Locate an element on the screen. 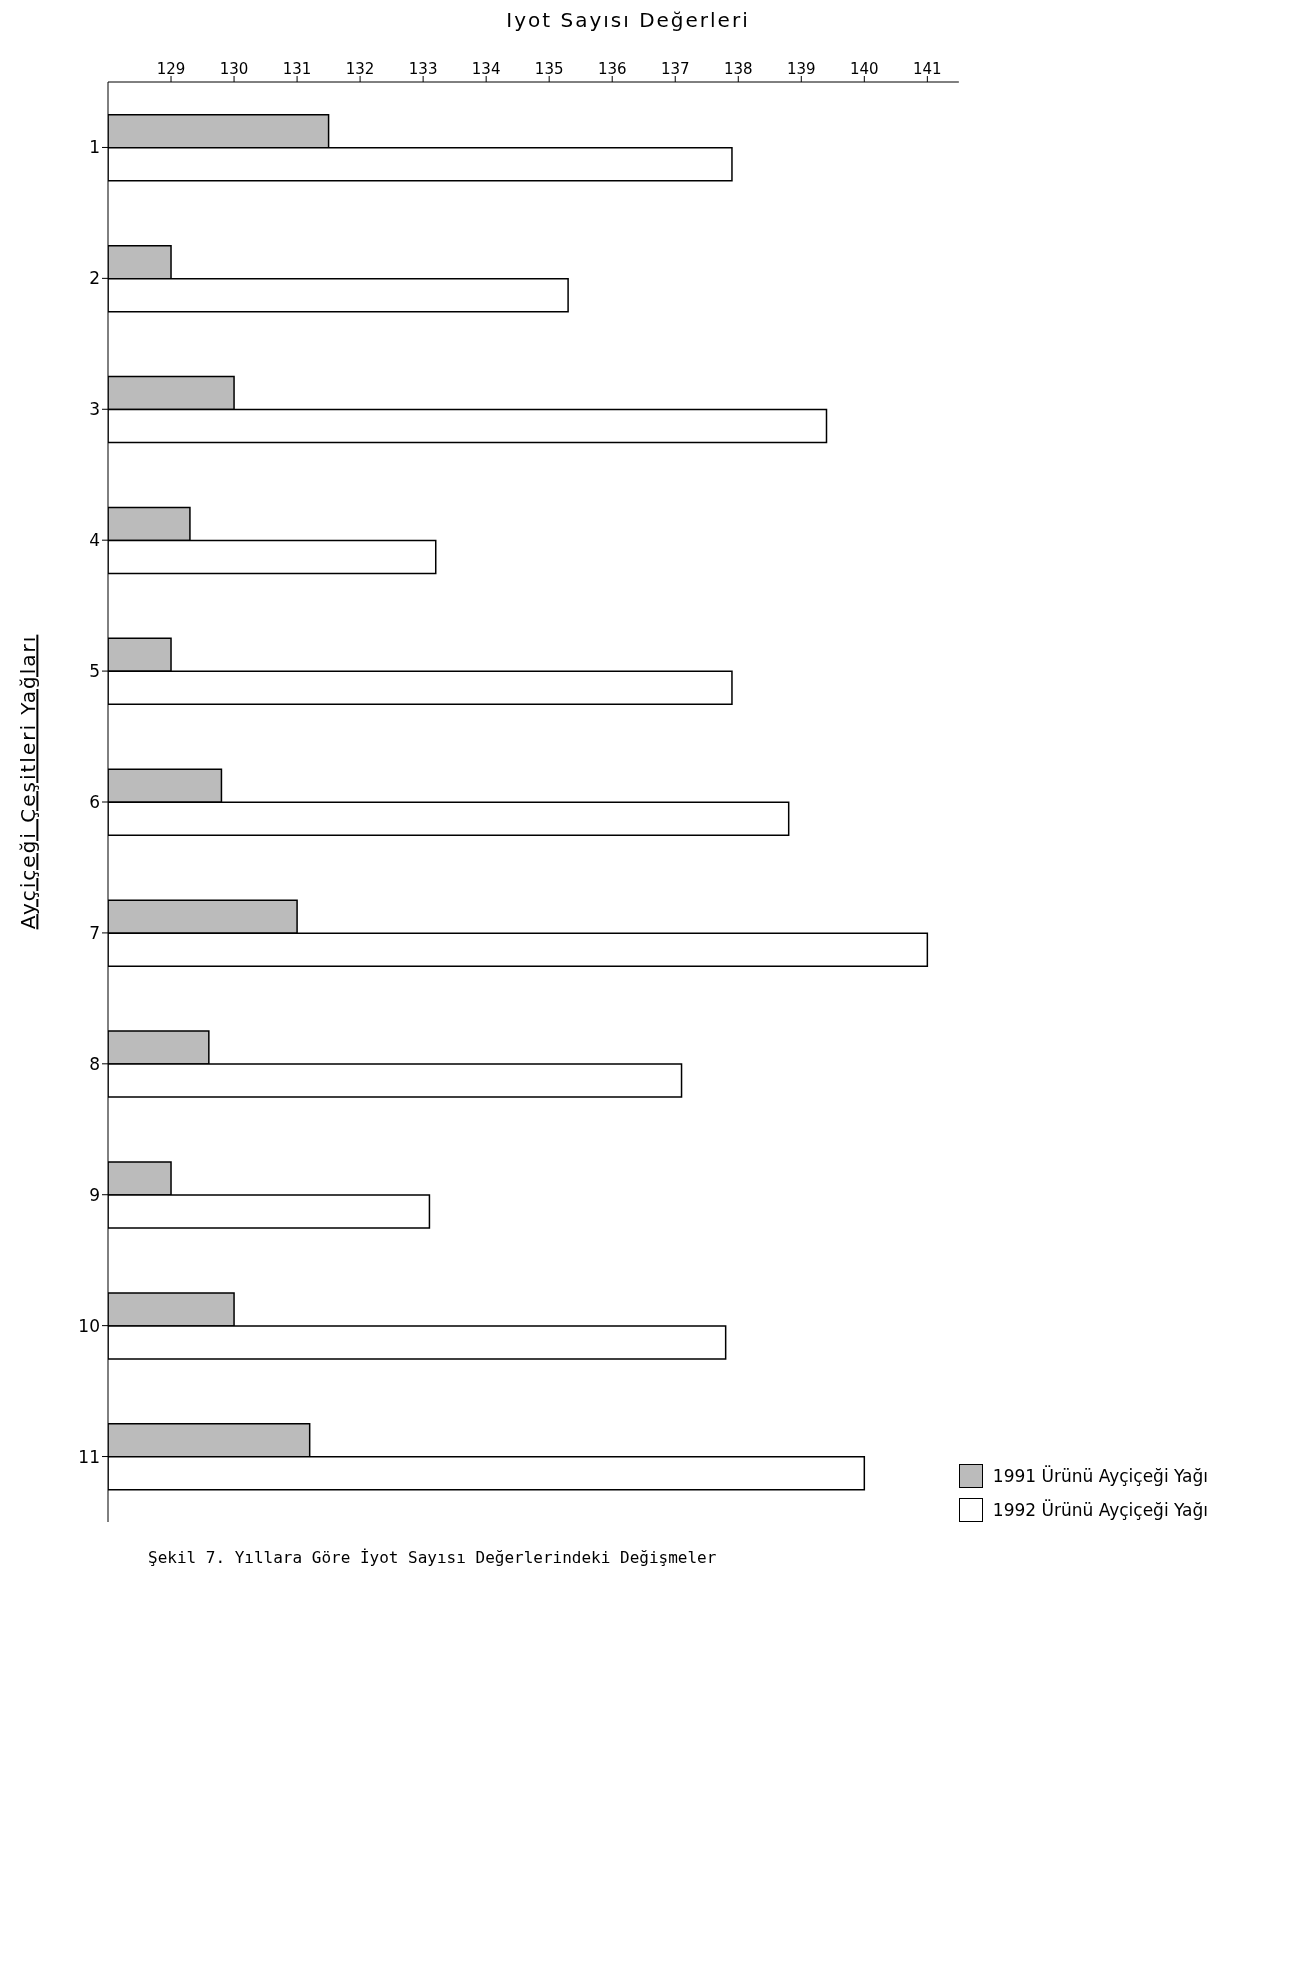  y-tick-label: 8 is located at coordinates (94, 1063).